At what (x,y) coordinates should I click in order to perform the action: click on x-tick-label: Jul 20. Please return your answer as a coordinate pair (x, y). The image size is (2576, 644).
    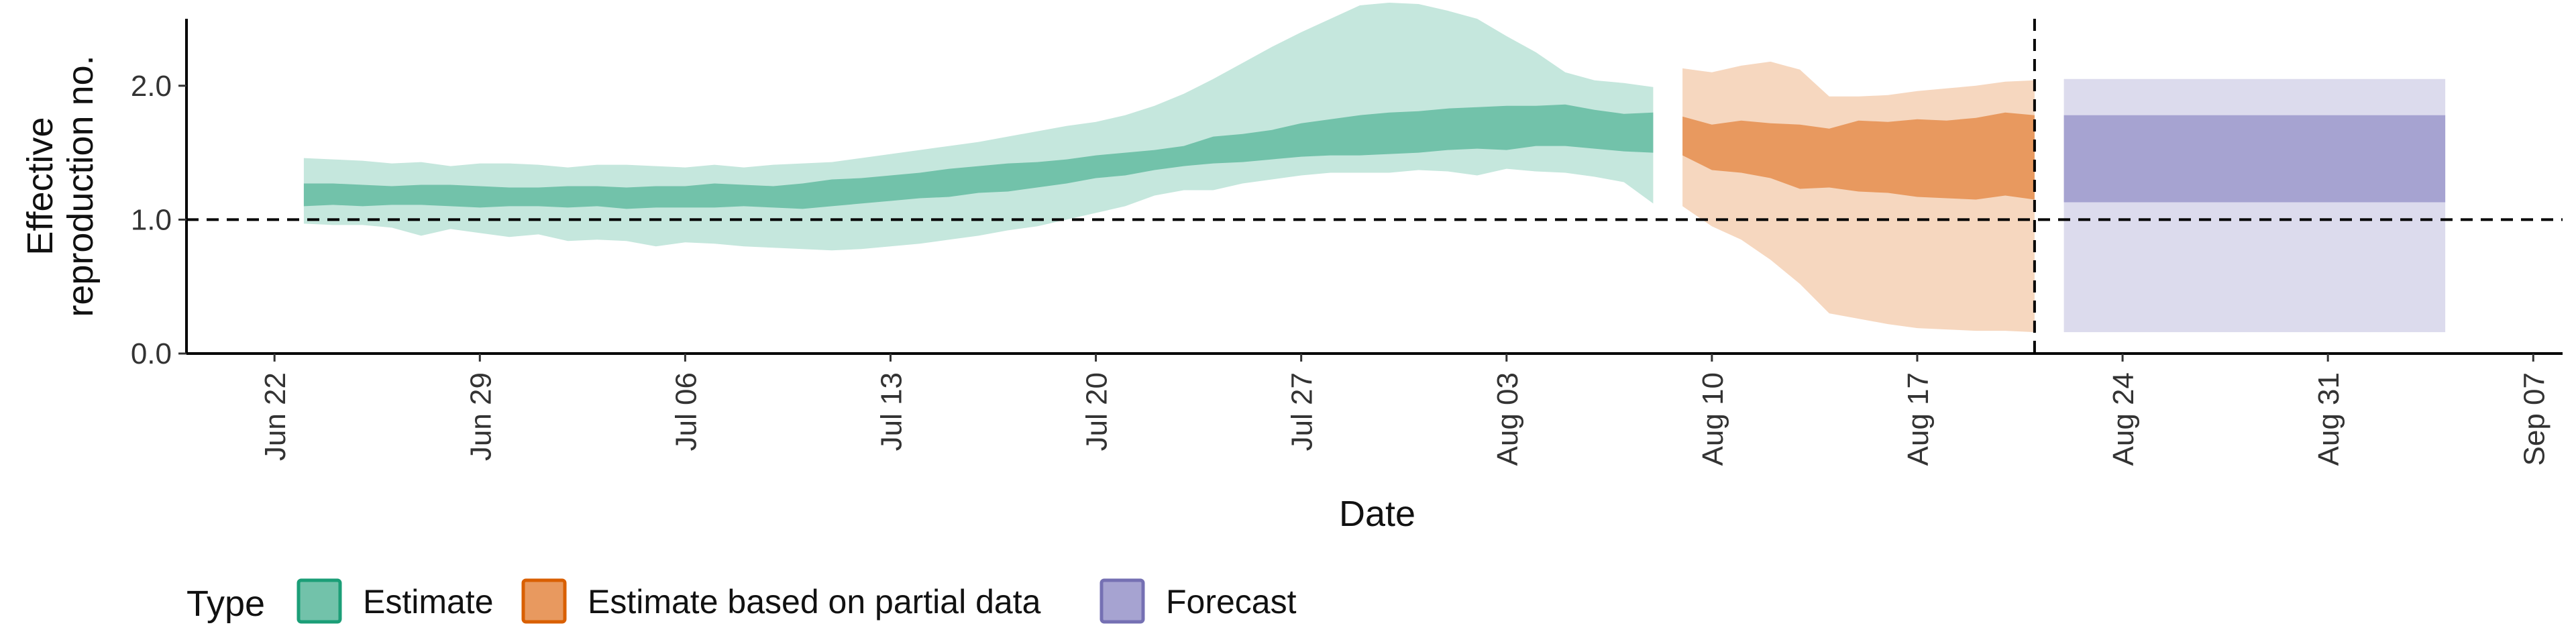
    Looking at the image, I should click on (1097, 411).